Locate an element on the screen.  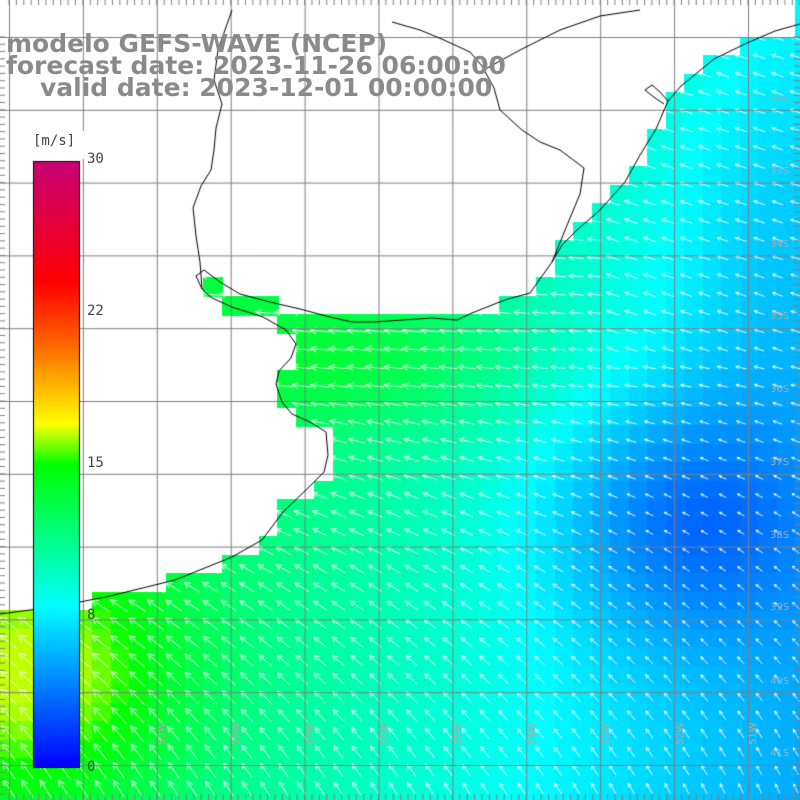
lat-label: 41S is located at coordinates (780, 753).